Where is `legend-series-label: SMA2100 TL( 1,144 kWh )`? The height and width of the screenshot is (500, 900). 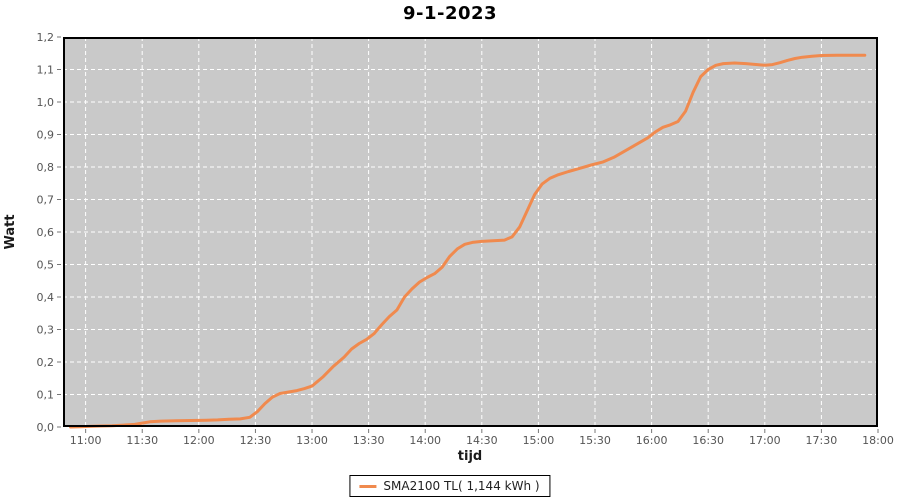 legend-series-label: SMA2100 TL( 1,144 kWh ) is located at coordinates (461, 486).